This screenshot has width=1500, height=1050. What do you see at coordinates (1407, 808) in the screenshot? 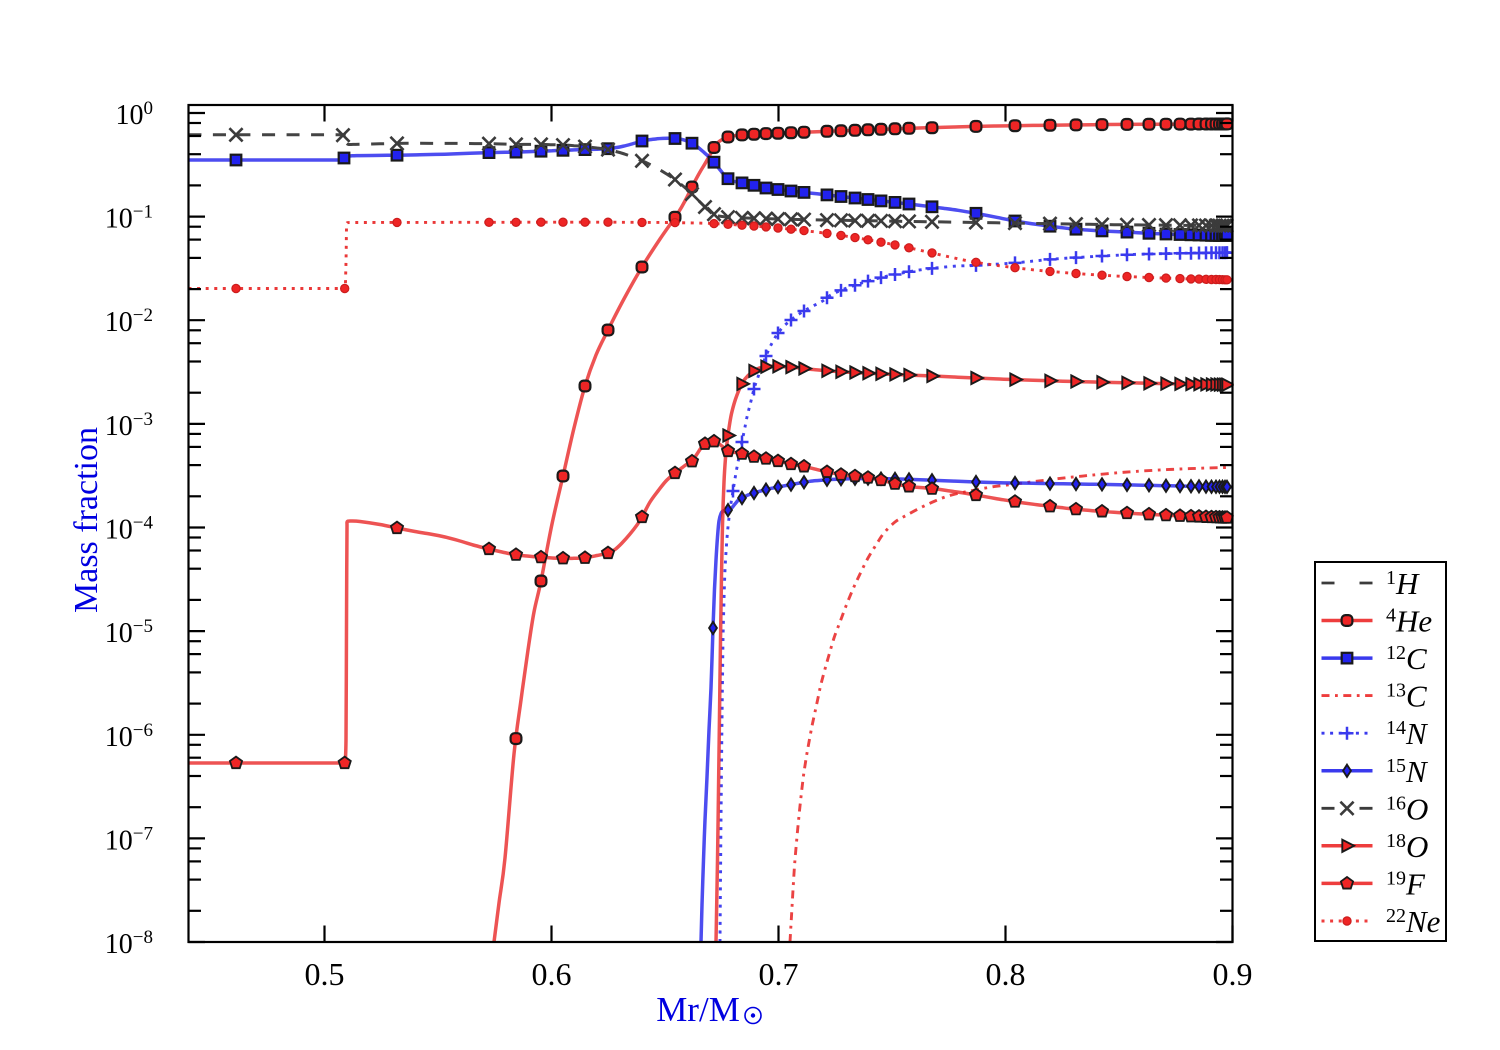
I see `svg-text: 16O` at bounding box center [1407, 808].